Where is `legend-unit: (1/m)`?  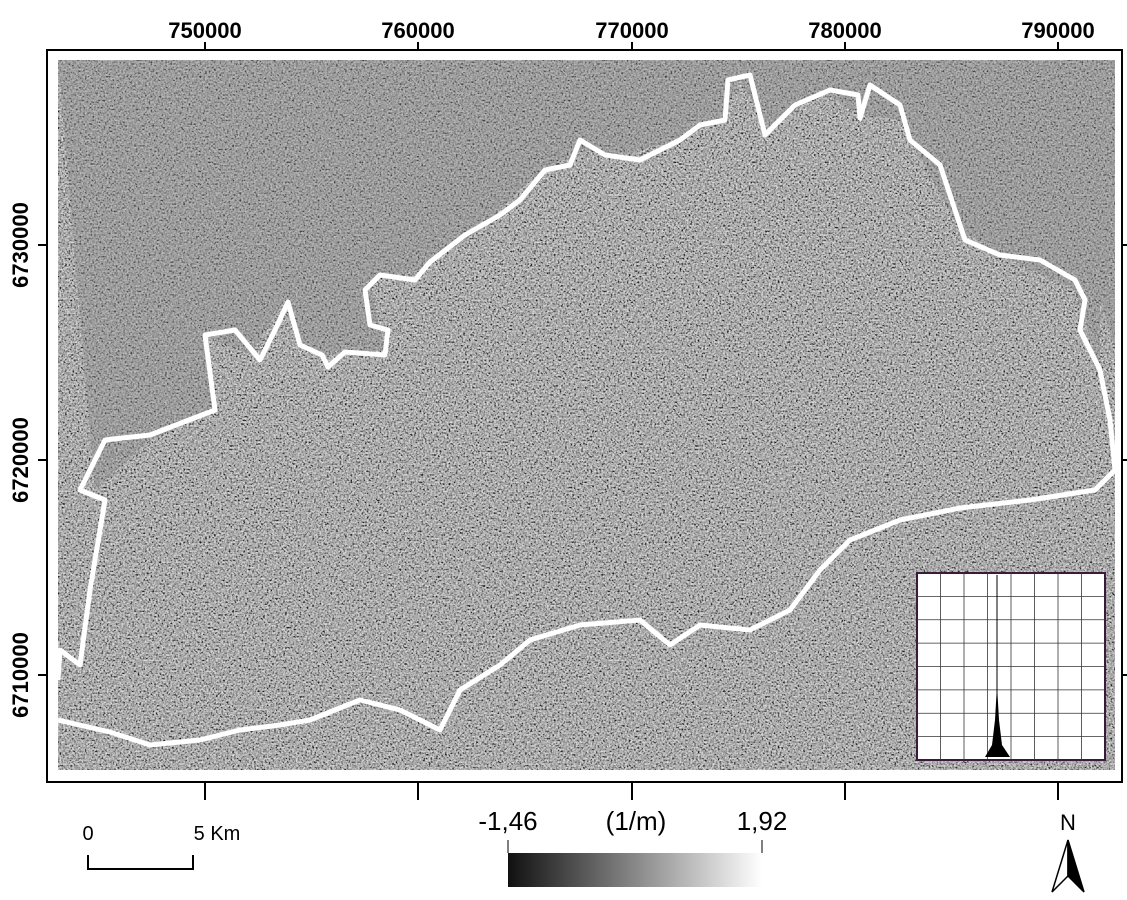
legend-unit: (1/m) is located at coordinates (636, 821).